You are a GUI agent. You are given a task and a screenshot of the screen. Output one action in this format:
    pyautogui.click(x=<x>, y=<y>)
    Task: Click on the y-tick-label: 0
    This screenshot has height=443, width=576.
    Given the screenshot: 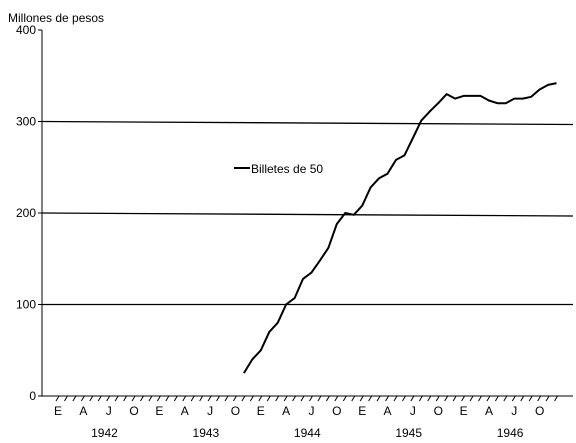 What is the action you would take?
    pyautogui.click(x=32, y=396)
    